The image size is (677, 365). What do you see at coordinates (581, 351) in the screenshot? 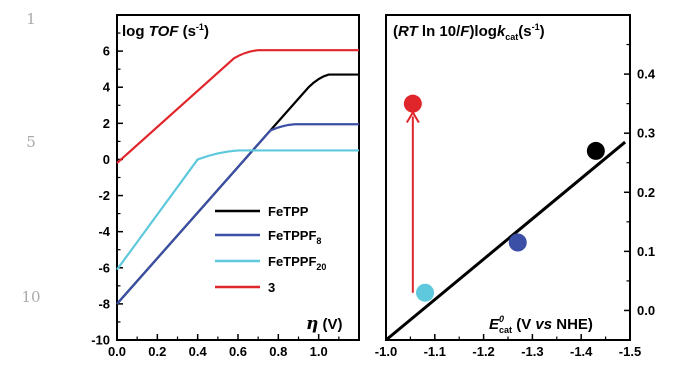
I see `kcat-x-tick-label-1-4: -1.4` at bounding box center [581, 351].